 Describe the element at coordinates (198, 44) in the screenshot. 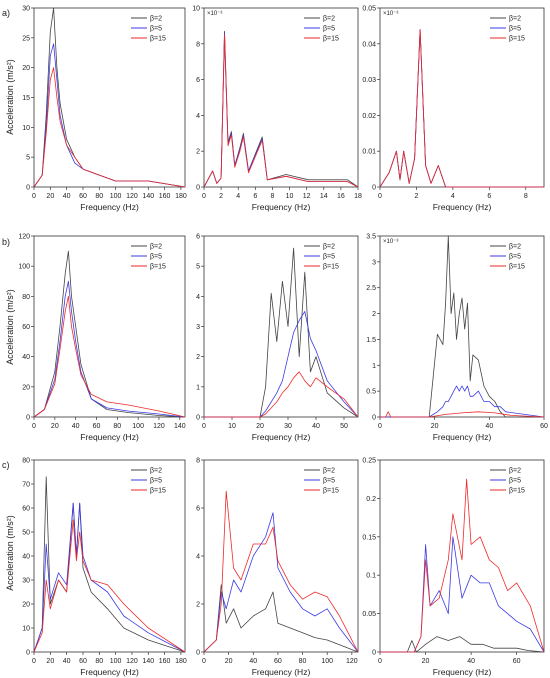

I see `y-tick-label: 8` at that location.